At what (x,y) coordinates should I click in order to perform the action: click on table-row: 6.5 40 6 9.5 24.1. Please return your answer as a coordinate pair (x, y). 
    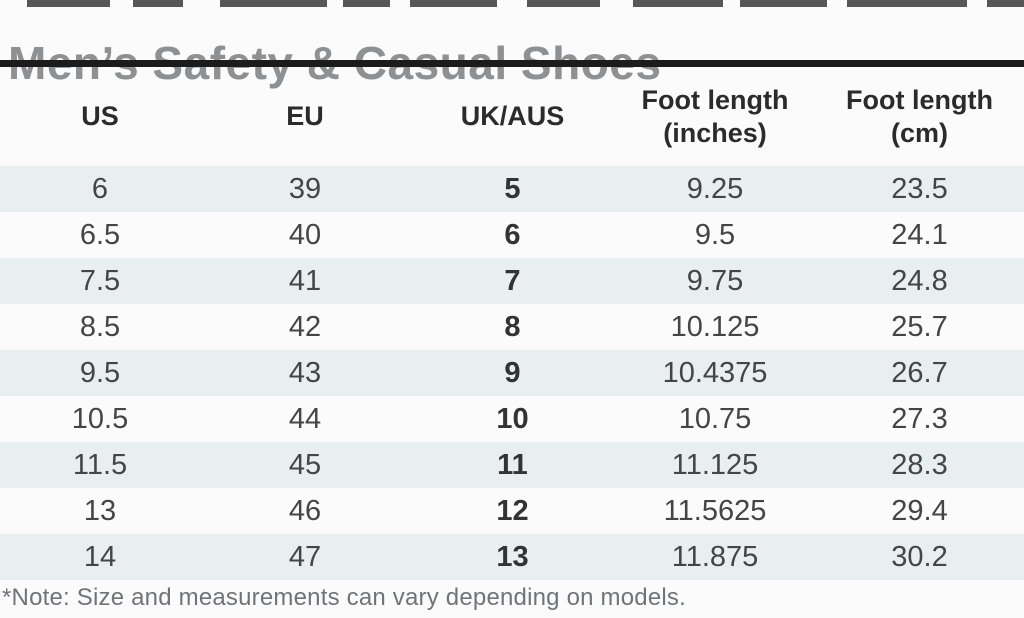
    Looking at the image, I should click on (512, 235).